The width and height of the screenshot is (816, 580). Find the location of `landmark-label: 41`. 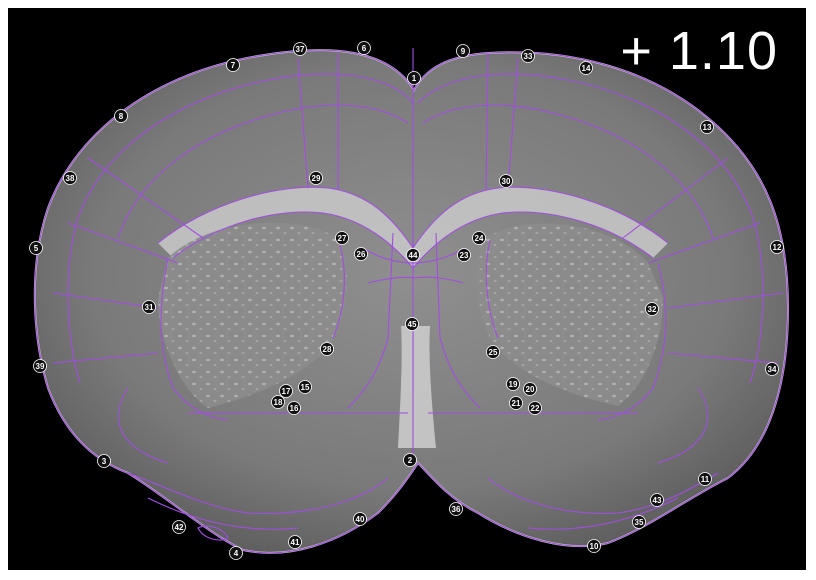

landmark-label: 41 is located at coordinates (295, 542).